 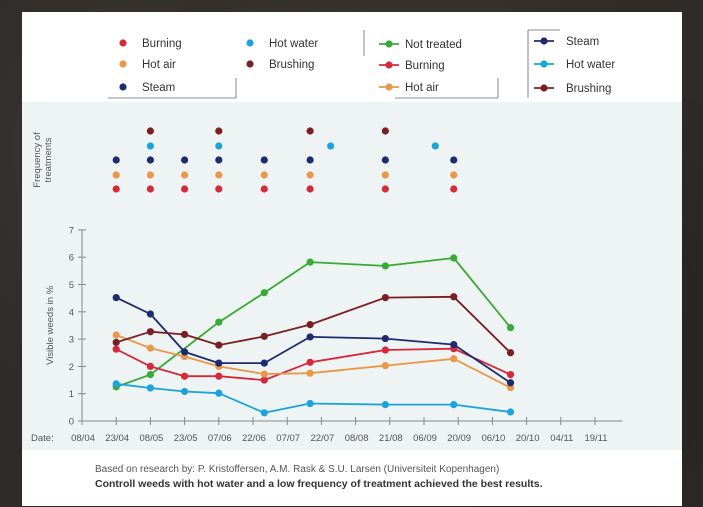 What do you see at coordinates (582, 42) in the screenshot?
I see `legend-line-label-steam: Steam` at bounding box center [582, 42].